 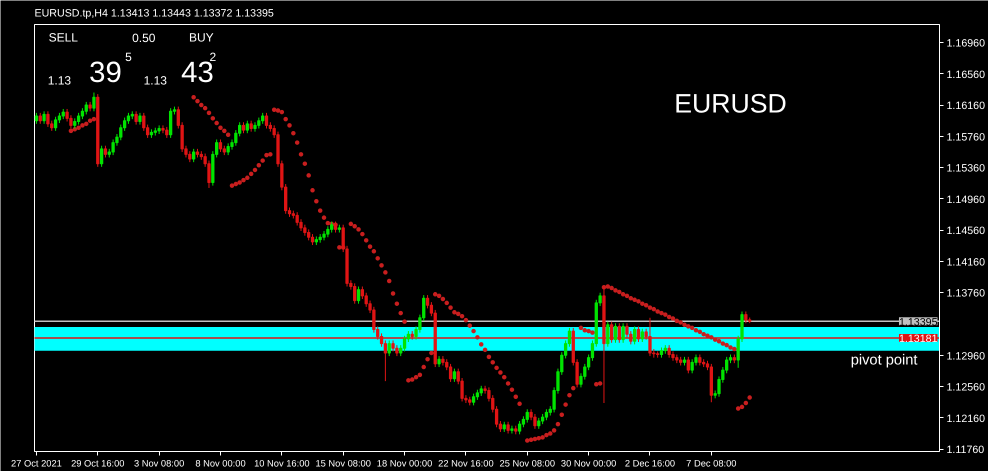 What do you see at coordinates (966, 168) in the screenshot?
I see `y-tick-label: 1.15360` at bounding box center [966, 168].